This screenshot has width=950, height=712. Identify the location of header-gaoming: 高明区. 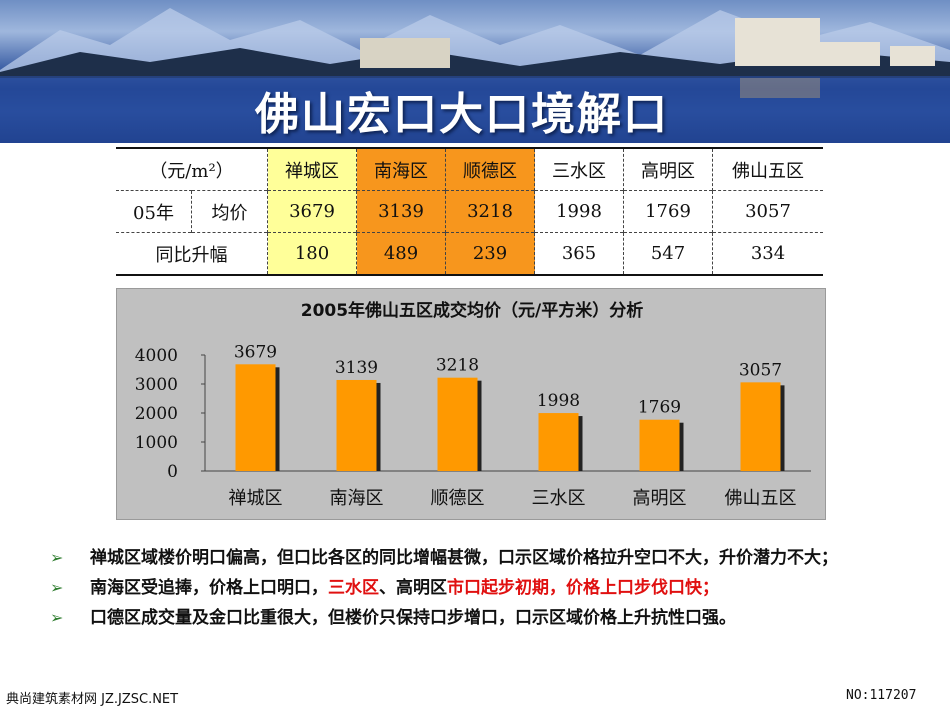
(668, 169).